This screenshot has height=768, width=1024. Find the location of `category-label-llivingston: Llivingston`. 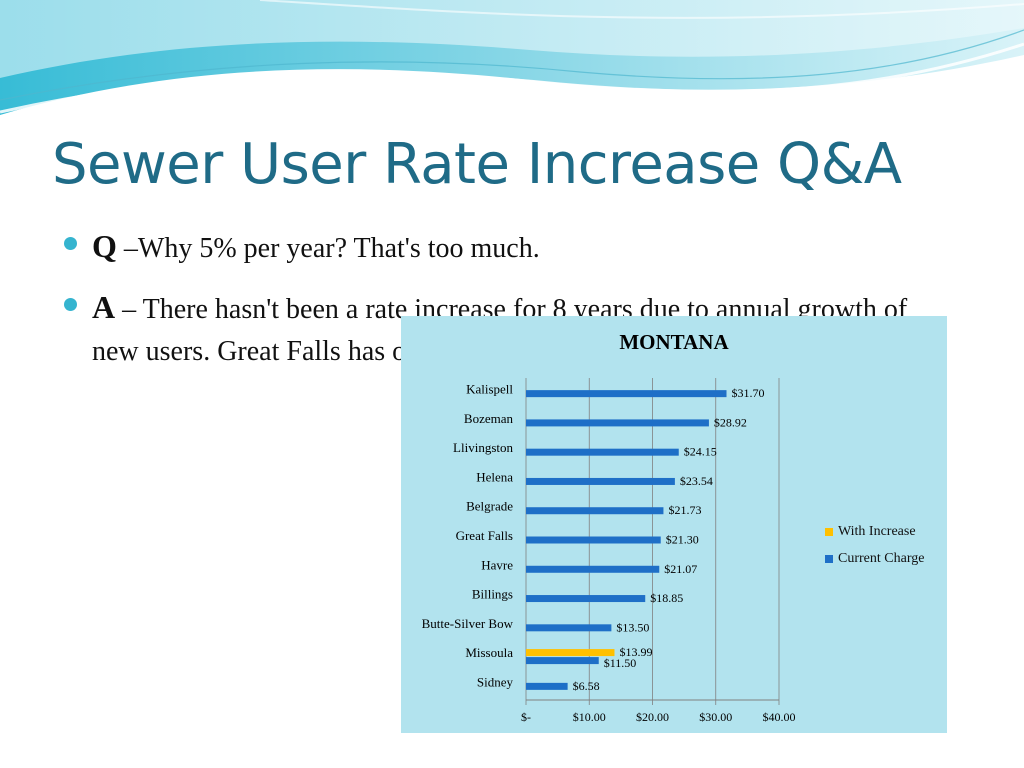

category-label-llivingston: Llivingston is located at coordinates (483, 447).